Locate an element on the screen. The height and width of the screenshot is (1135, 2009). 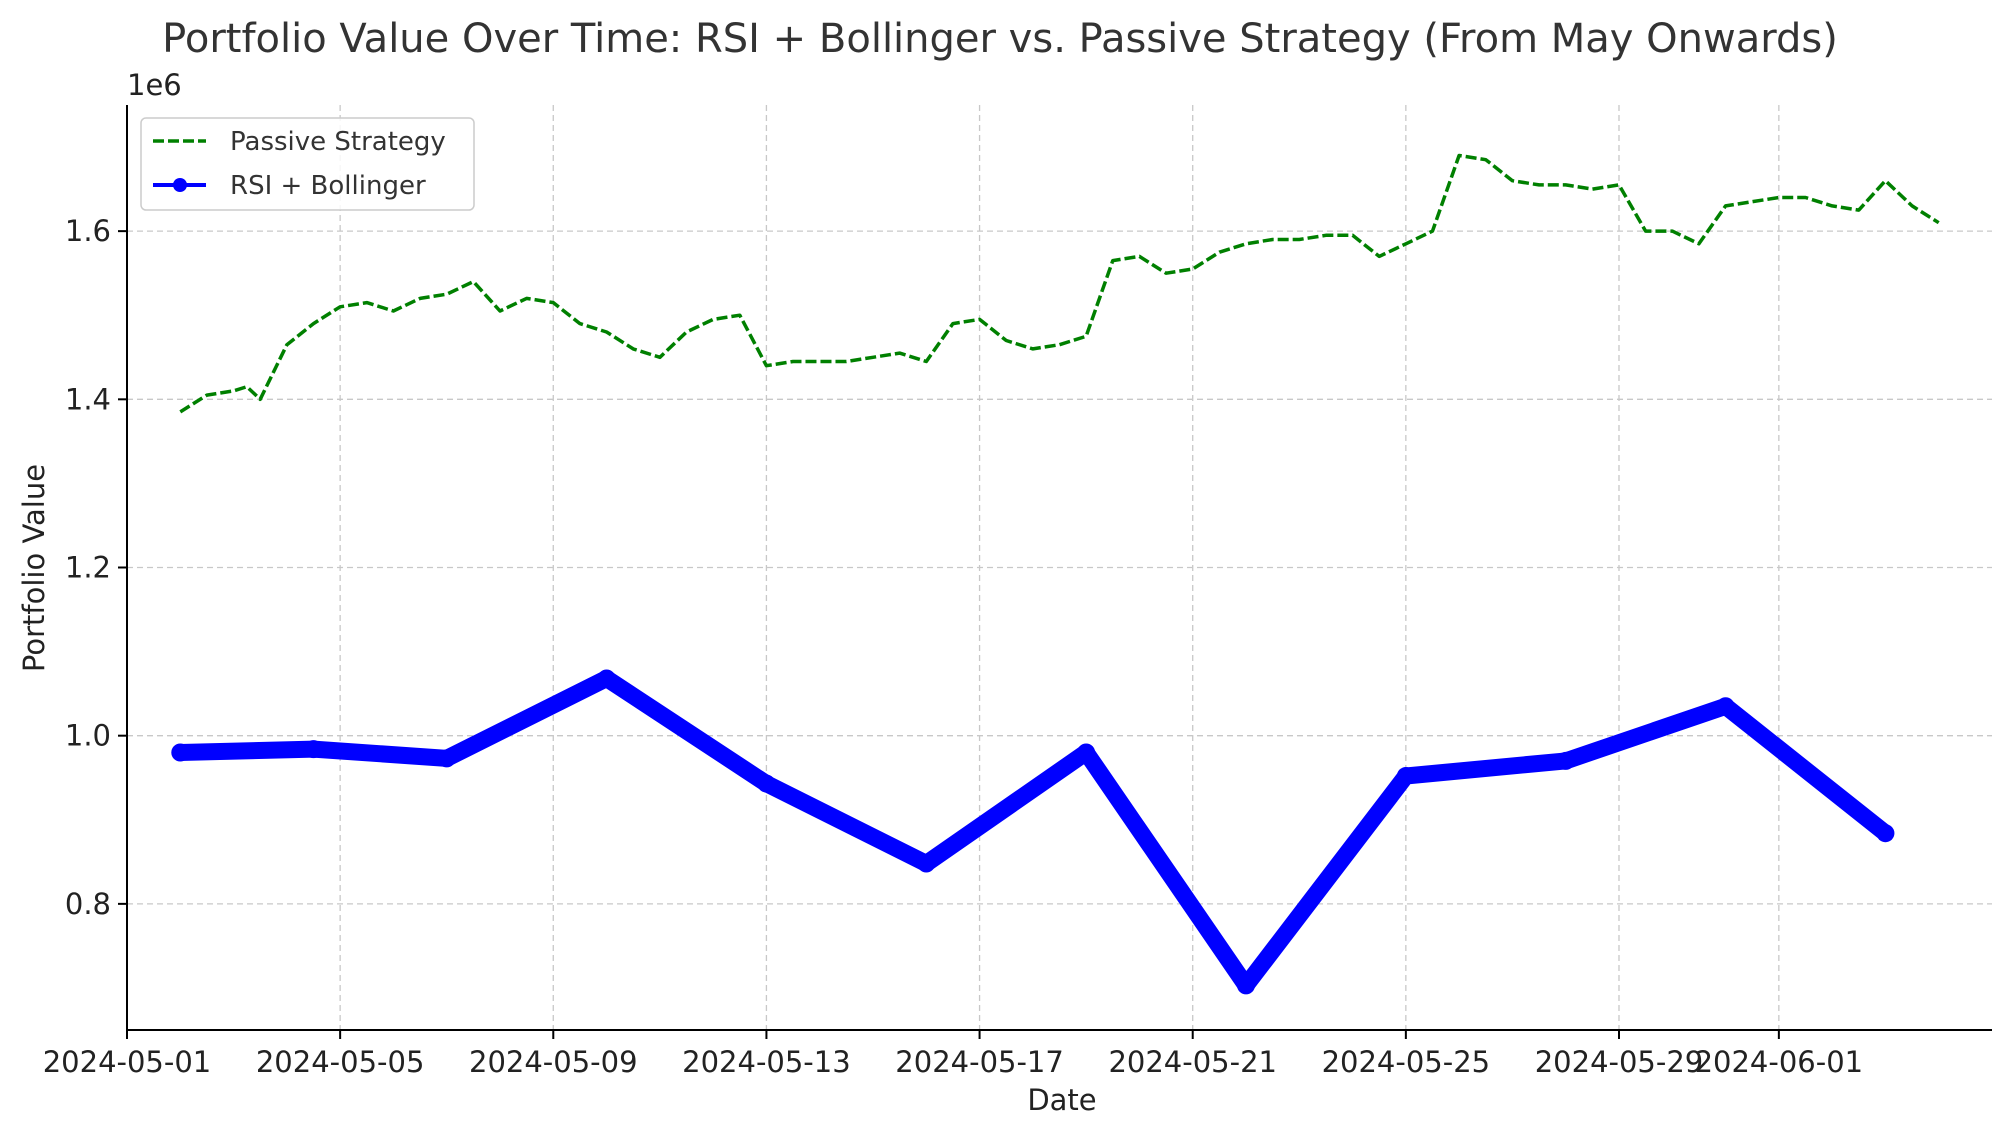
y-offset-label: 1e6 is located at coordinates (154, 85).